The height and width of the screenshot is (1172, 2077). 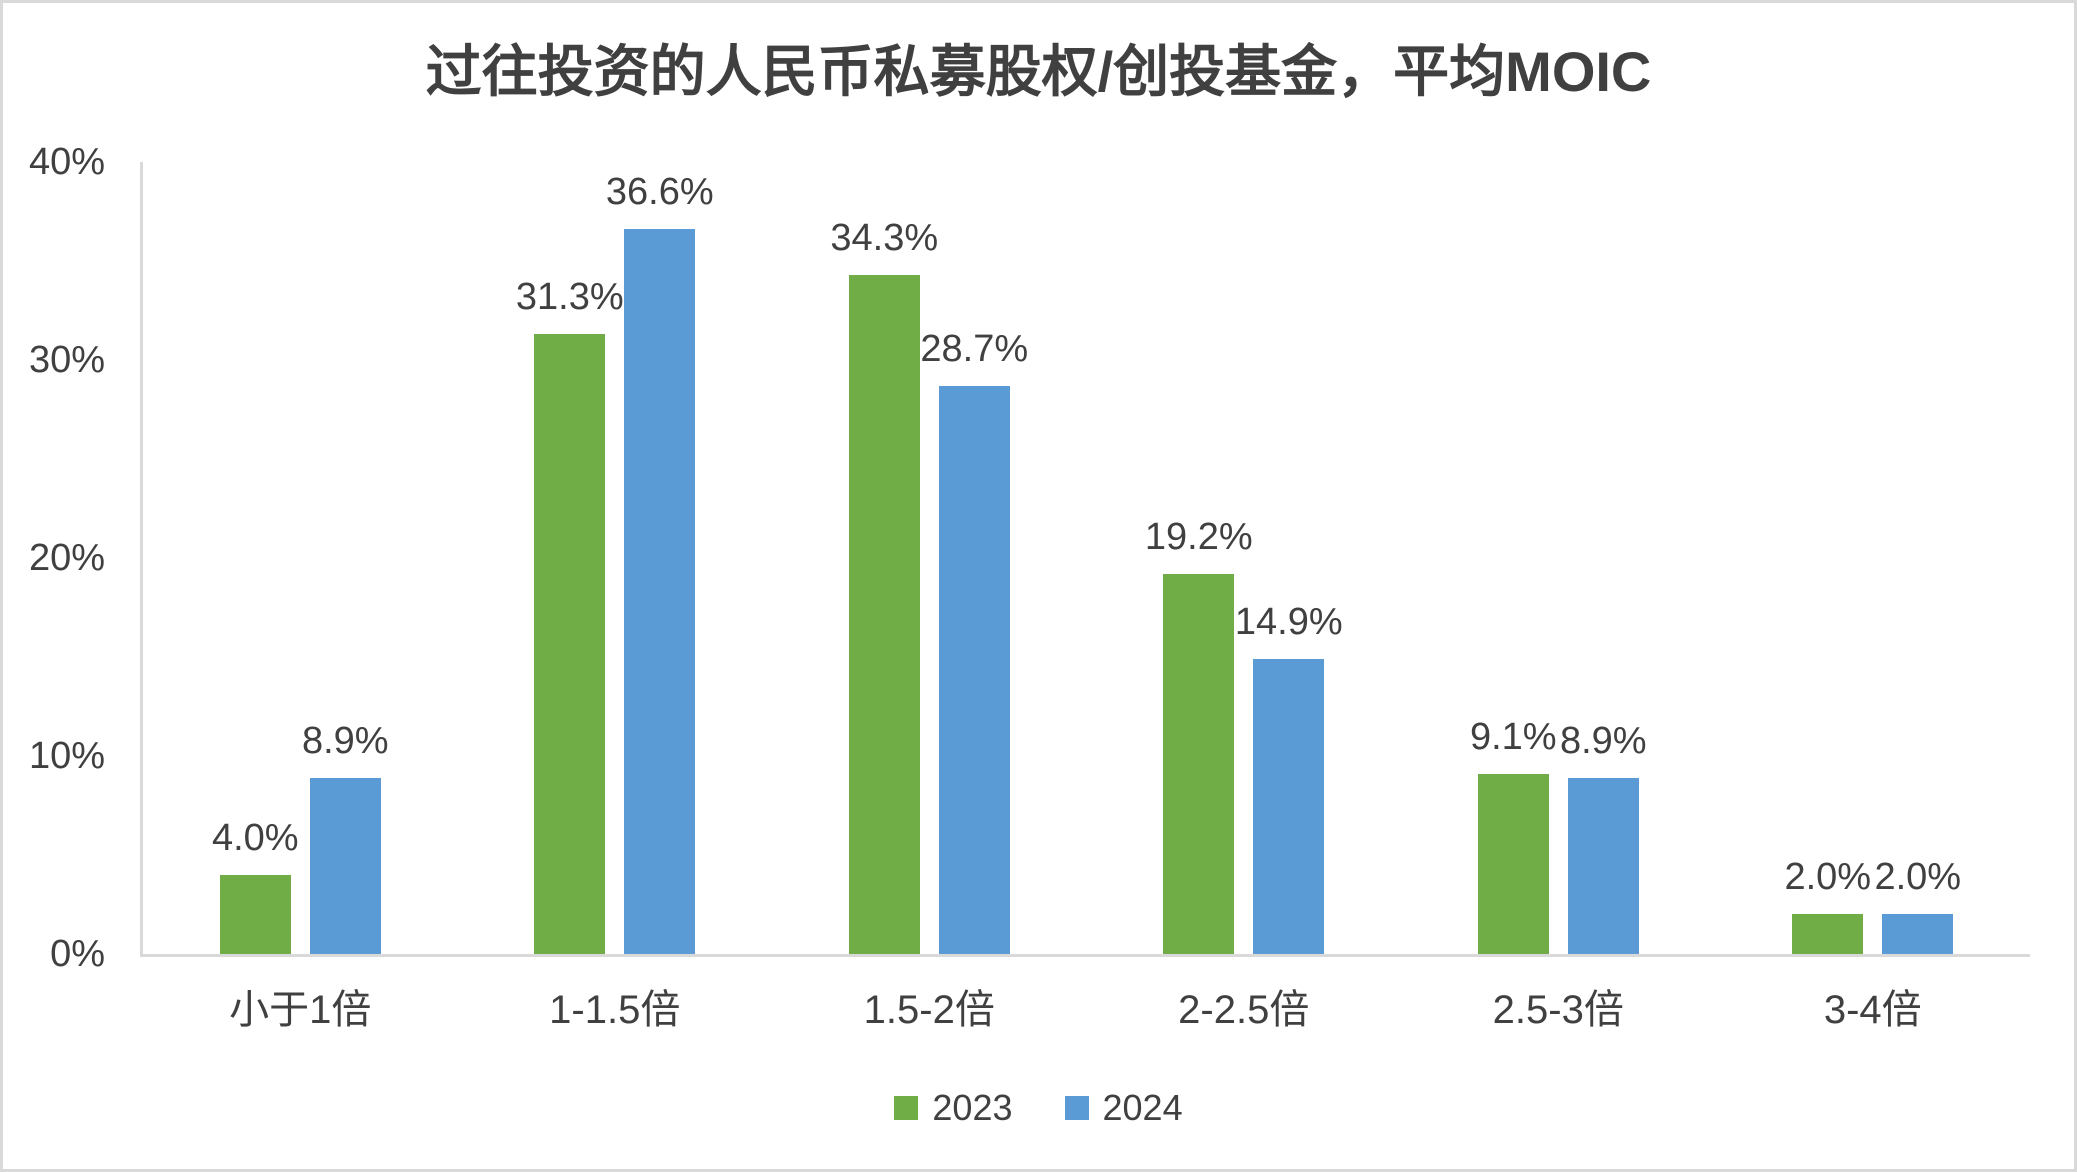 I want to click on bar-label-2023-group5: 9.1%, so click(x=1513, y=736).